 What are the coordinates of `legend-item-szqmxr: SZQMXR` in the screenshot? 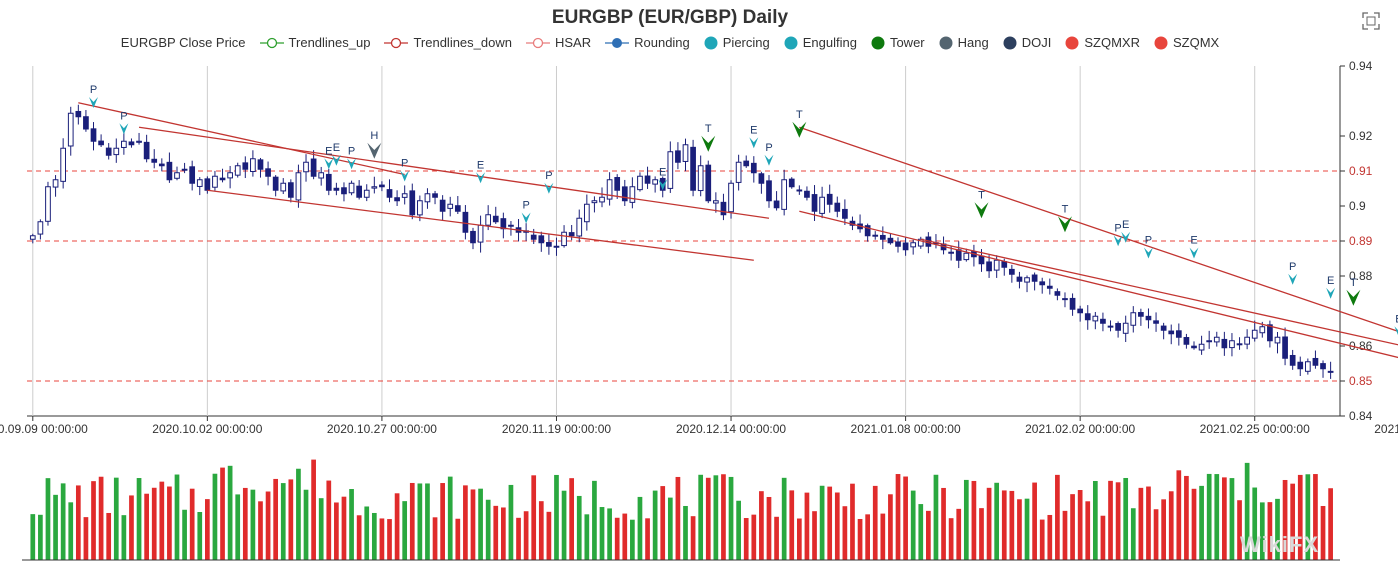 It's located at (1102, 42).